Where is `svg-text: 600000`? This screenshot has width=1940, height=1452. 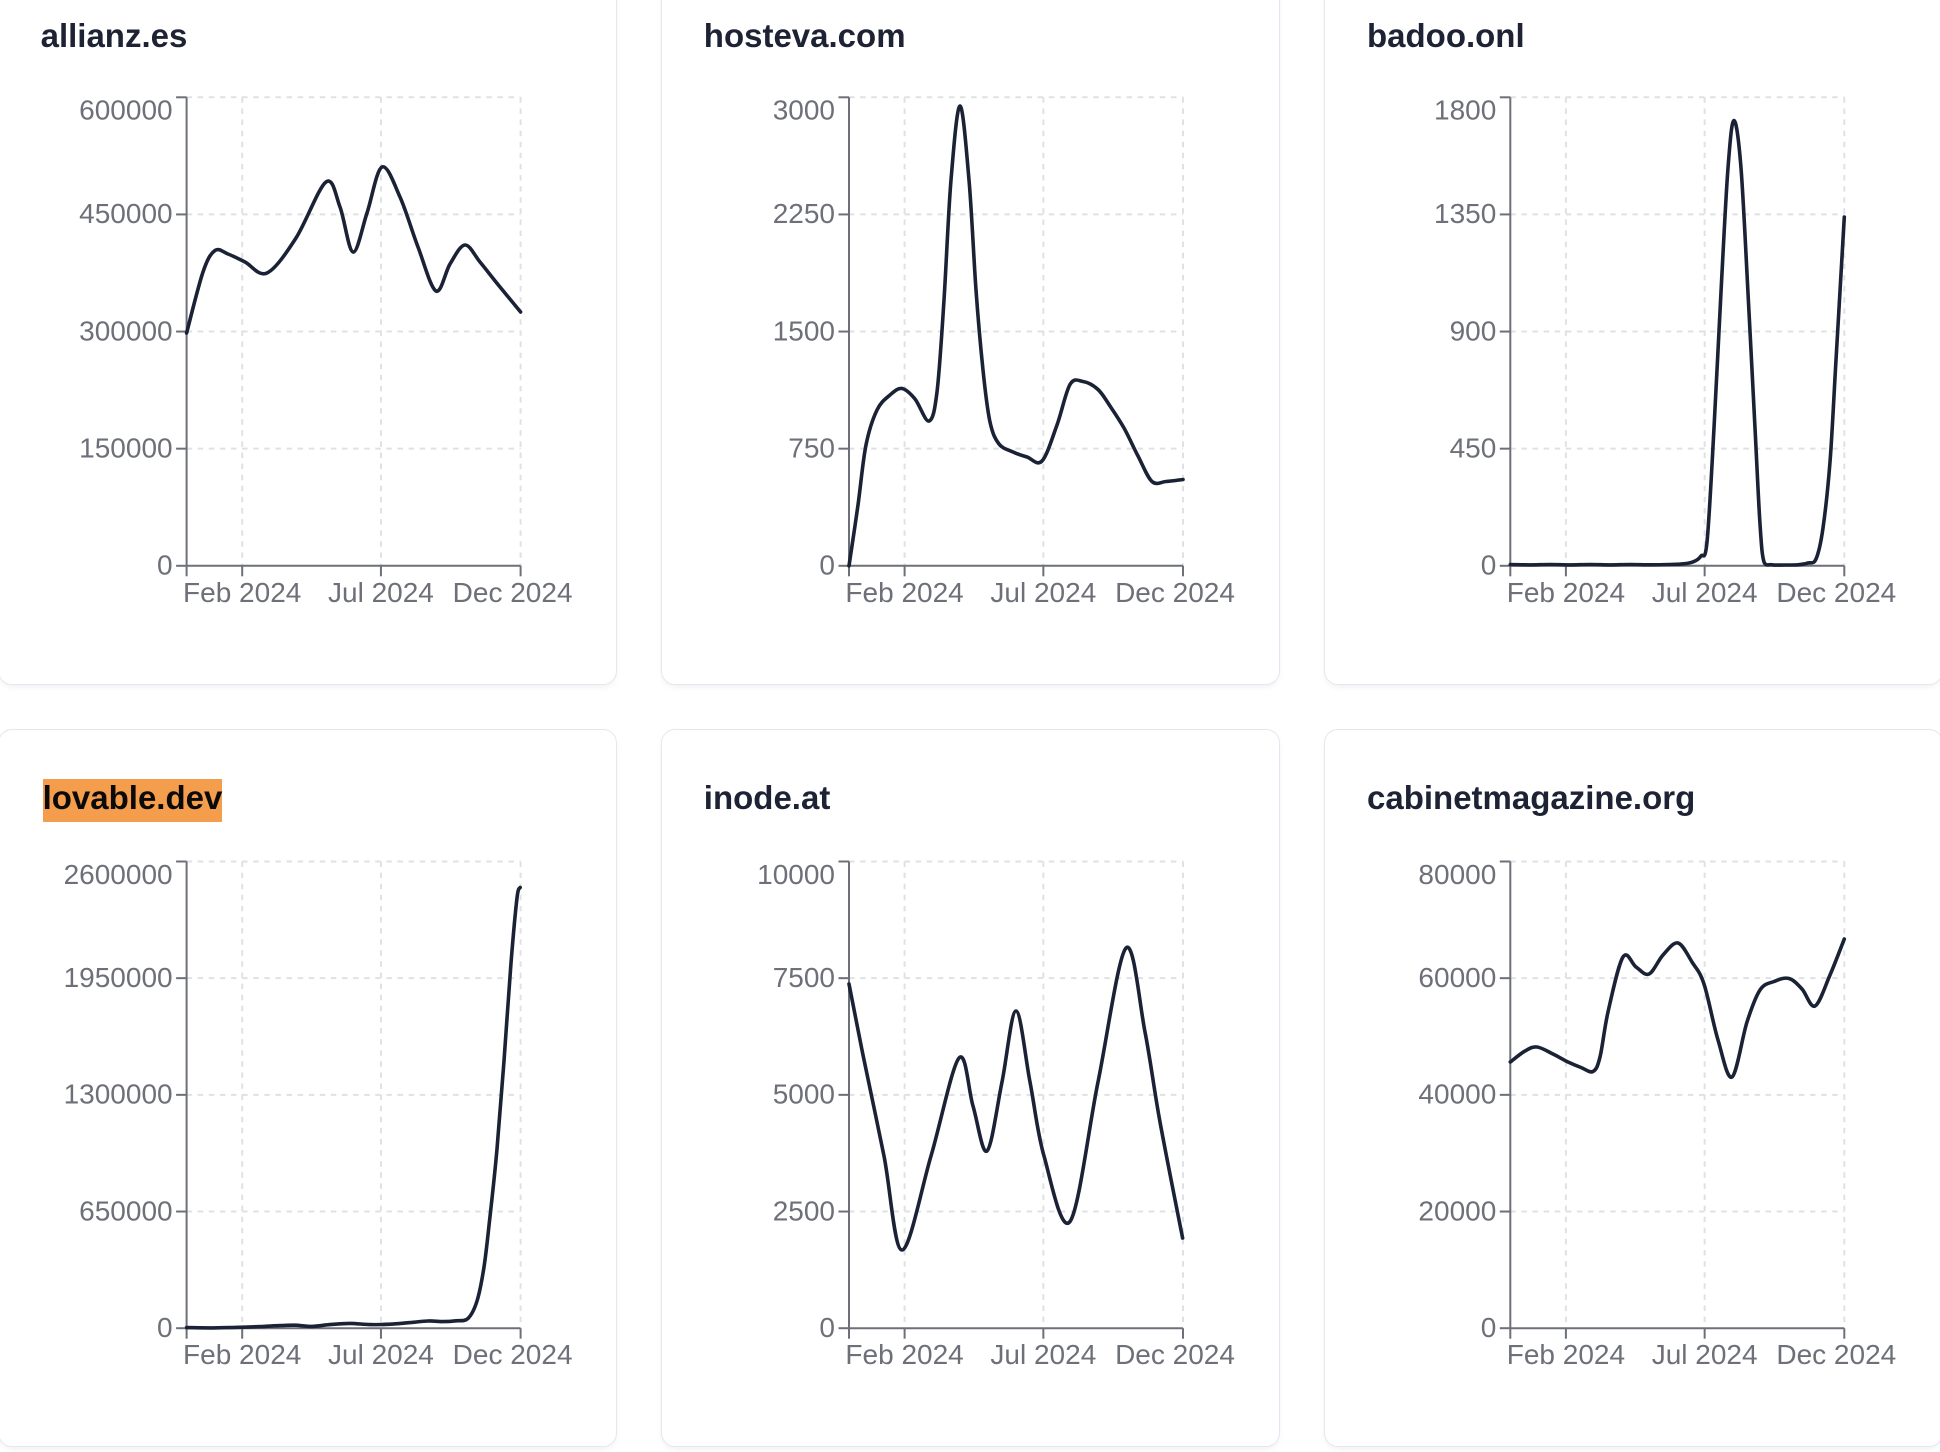 svg-text: 600000 is located at coordinates (125, 110).